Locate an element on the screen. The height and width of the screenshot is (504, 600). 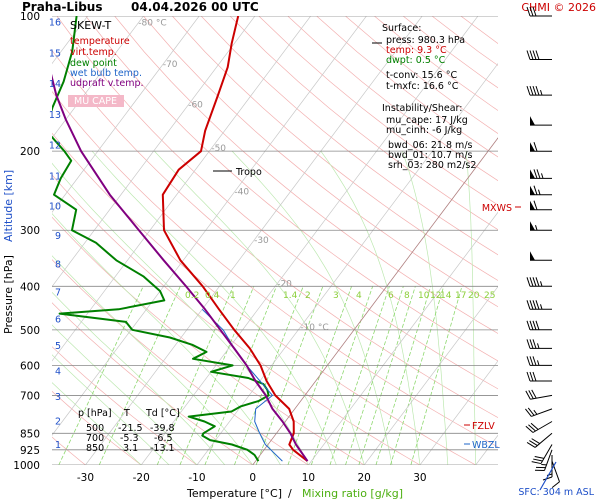
isotherm-label: -40 is located at coordinates (241, 193).